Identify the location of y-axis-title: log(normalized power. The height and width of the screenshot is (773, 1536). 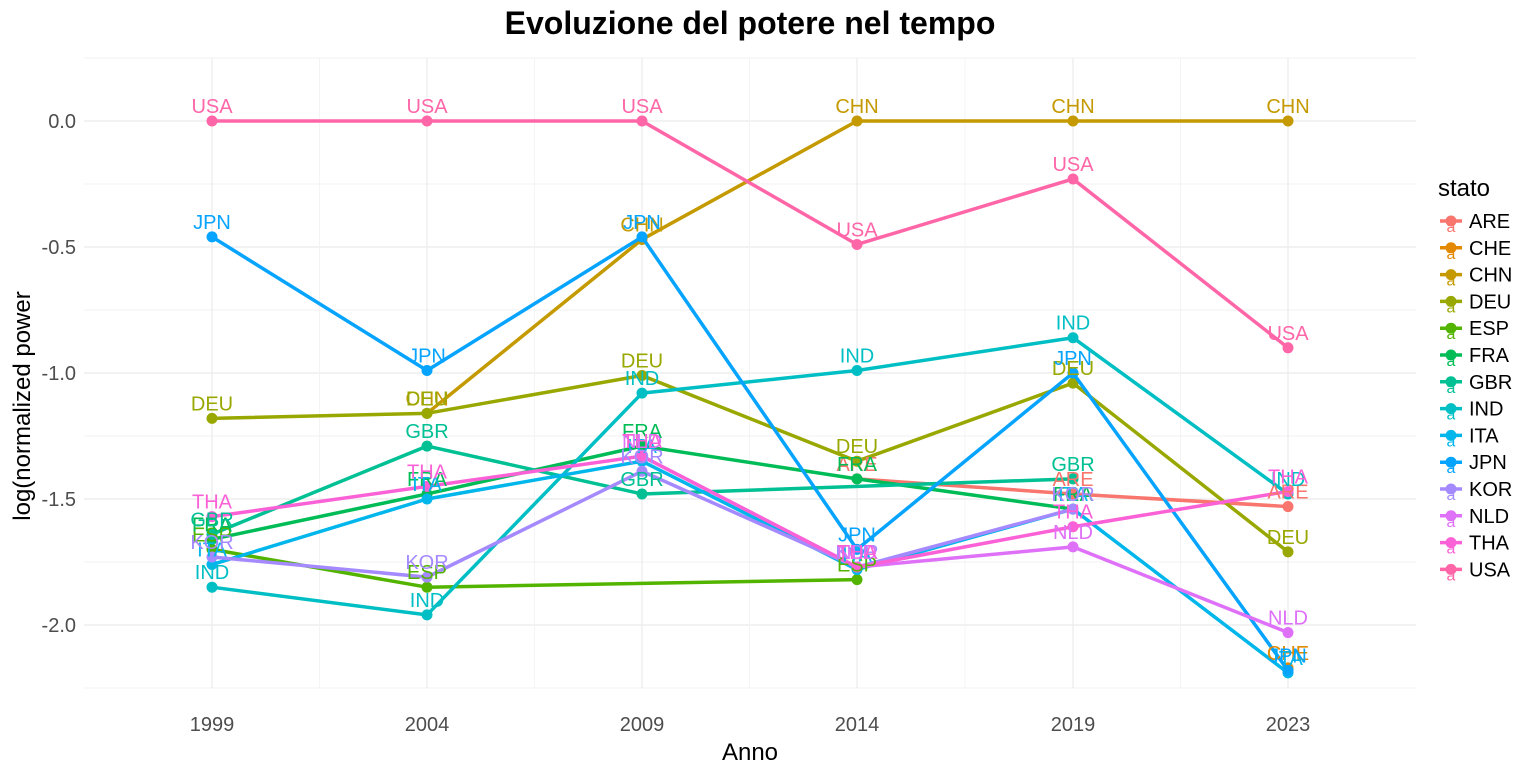
(22, 405).